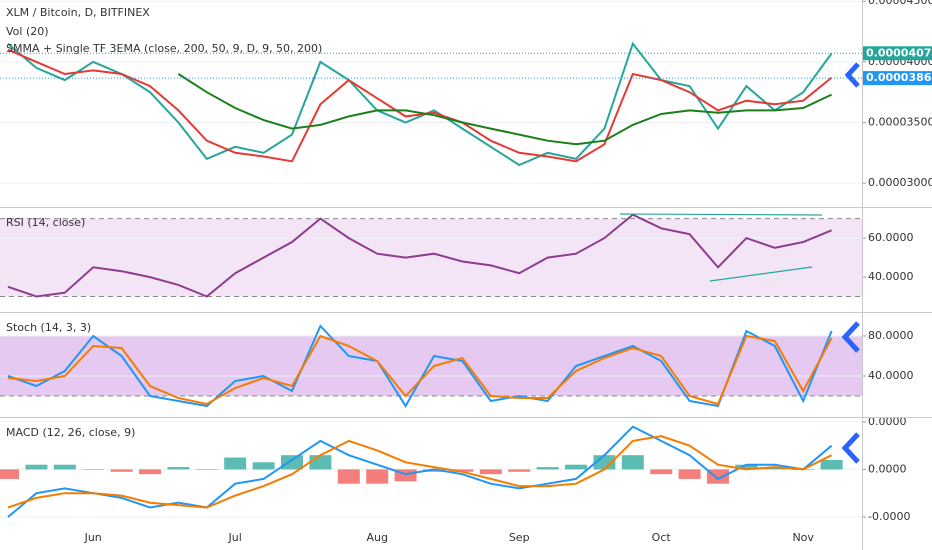  I want to click on y-tick-label: -0.0000, so click(889, 516).